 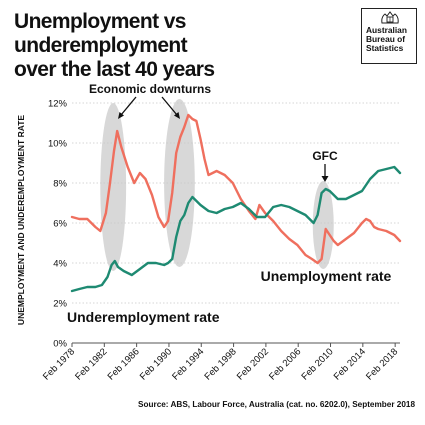 What do you see at coordinates (91, 364) in the screenshot?
I see `x-tick-label: Feb 1982` at bounding box center [91, 364].